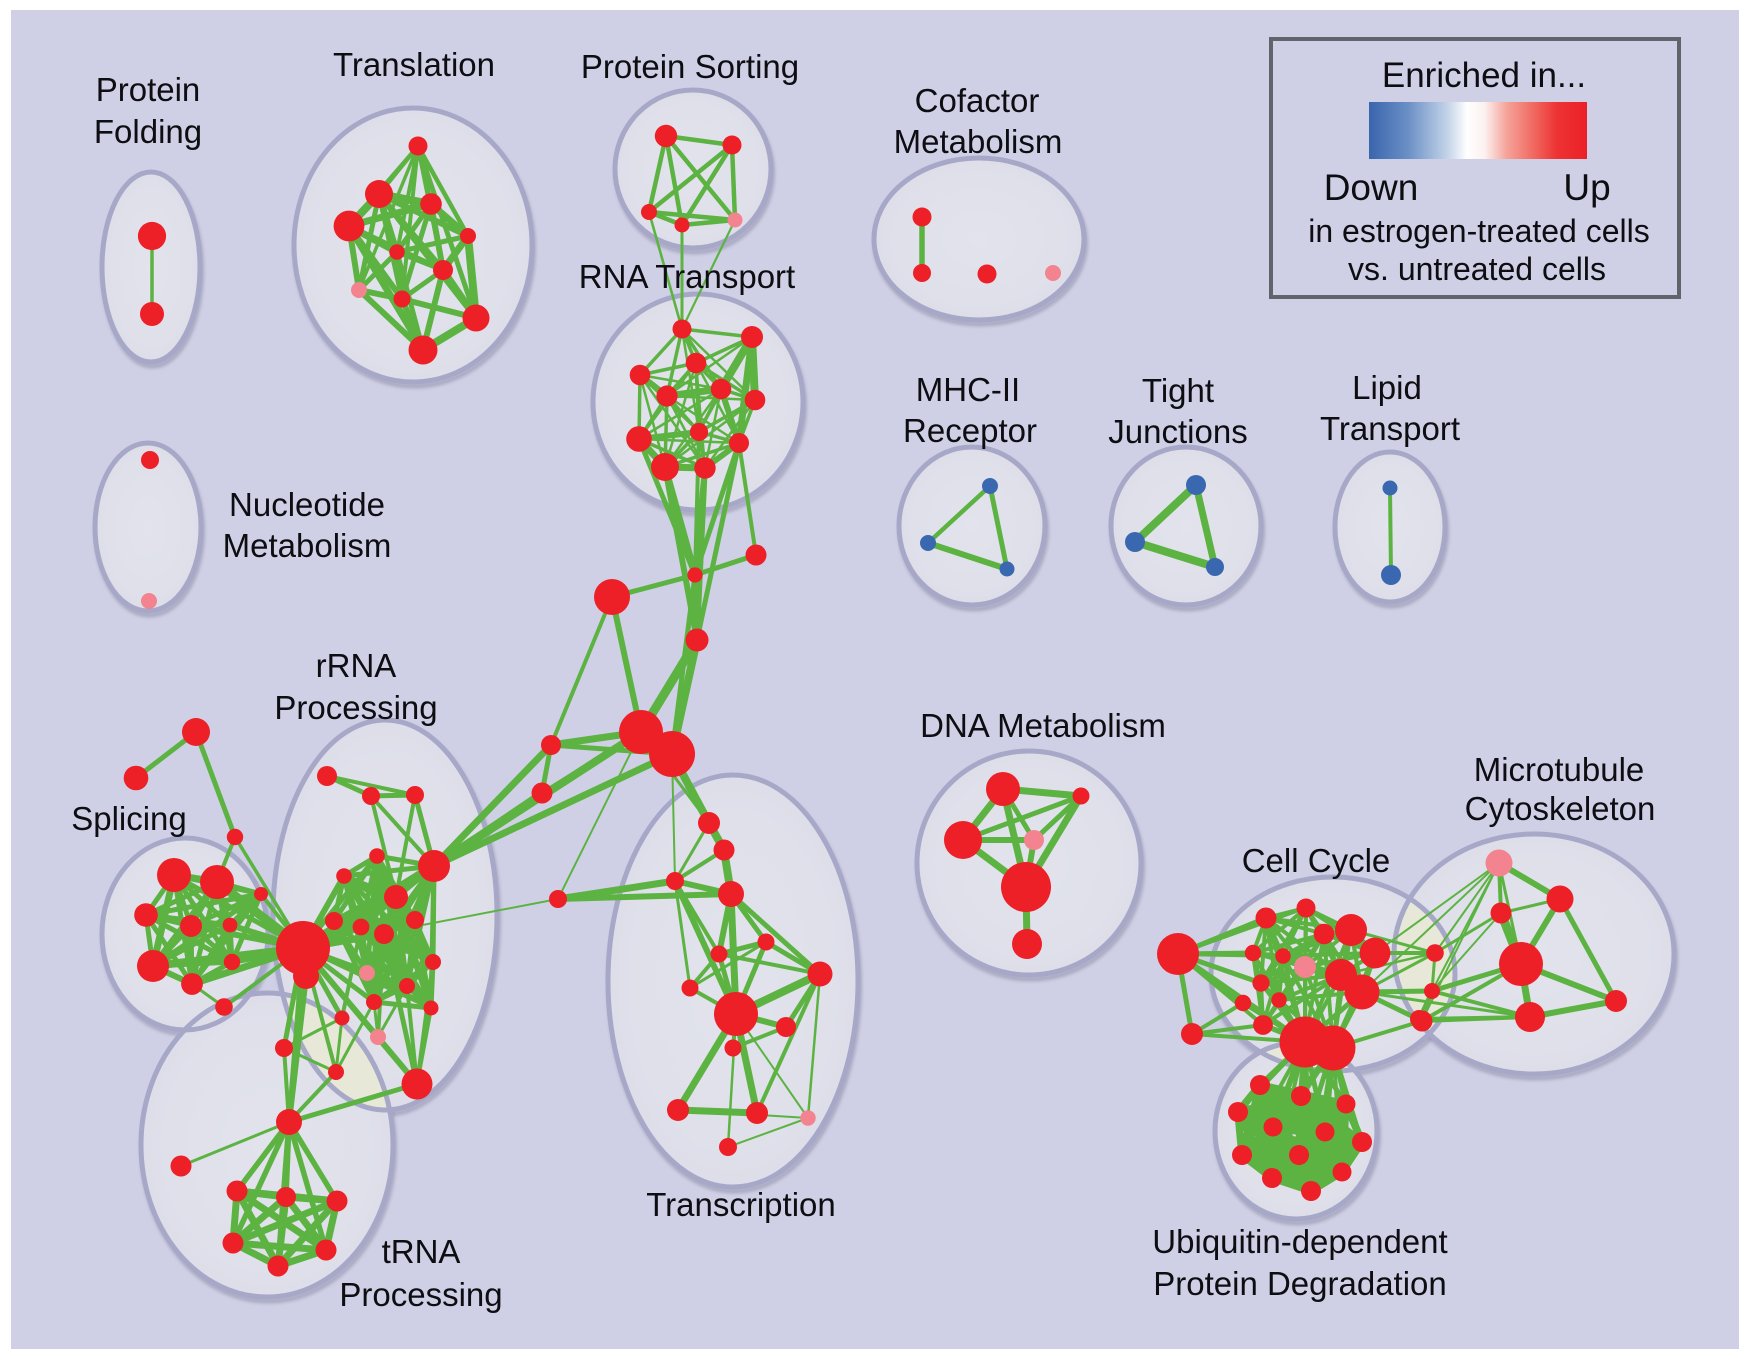 The height and width of the screenshot is (1360, 1750). What do you see at coordinates (414, 64) in the screenshot?
I see `svg-text: Translation` at bounding box center [414, 64].